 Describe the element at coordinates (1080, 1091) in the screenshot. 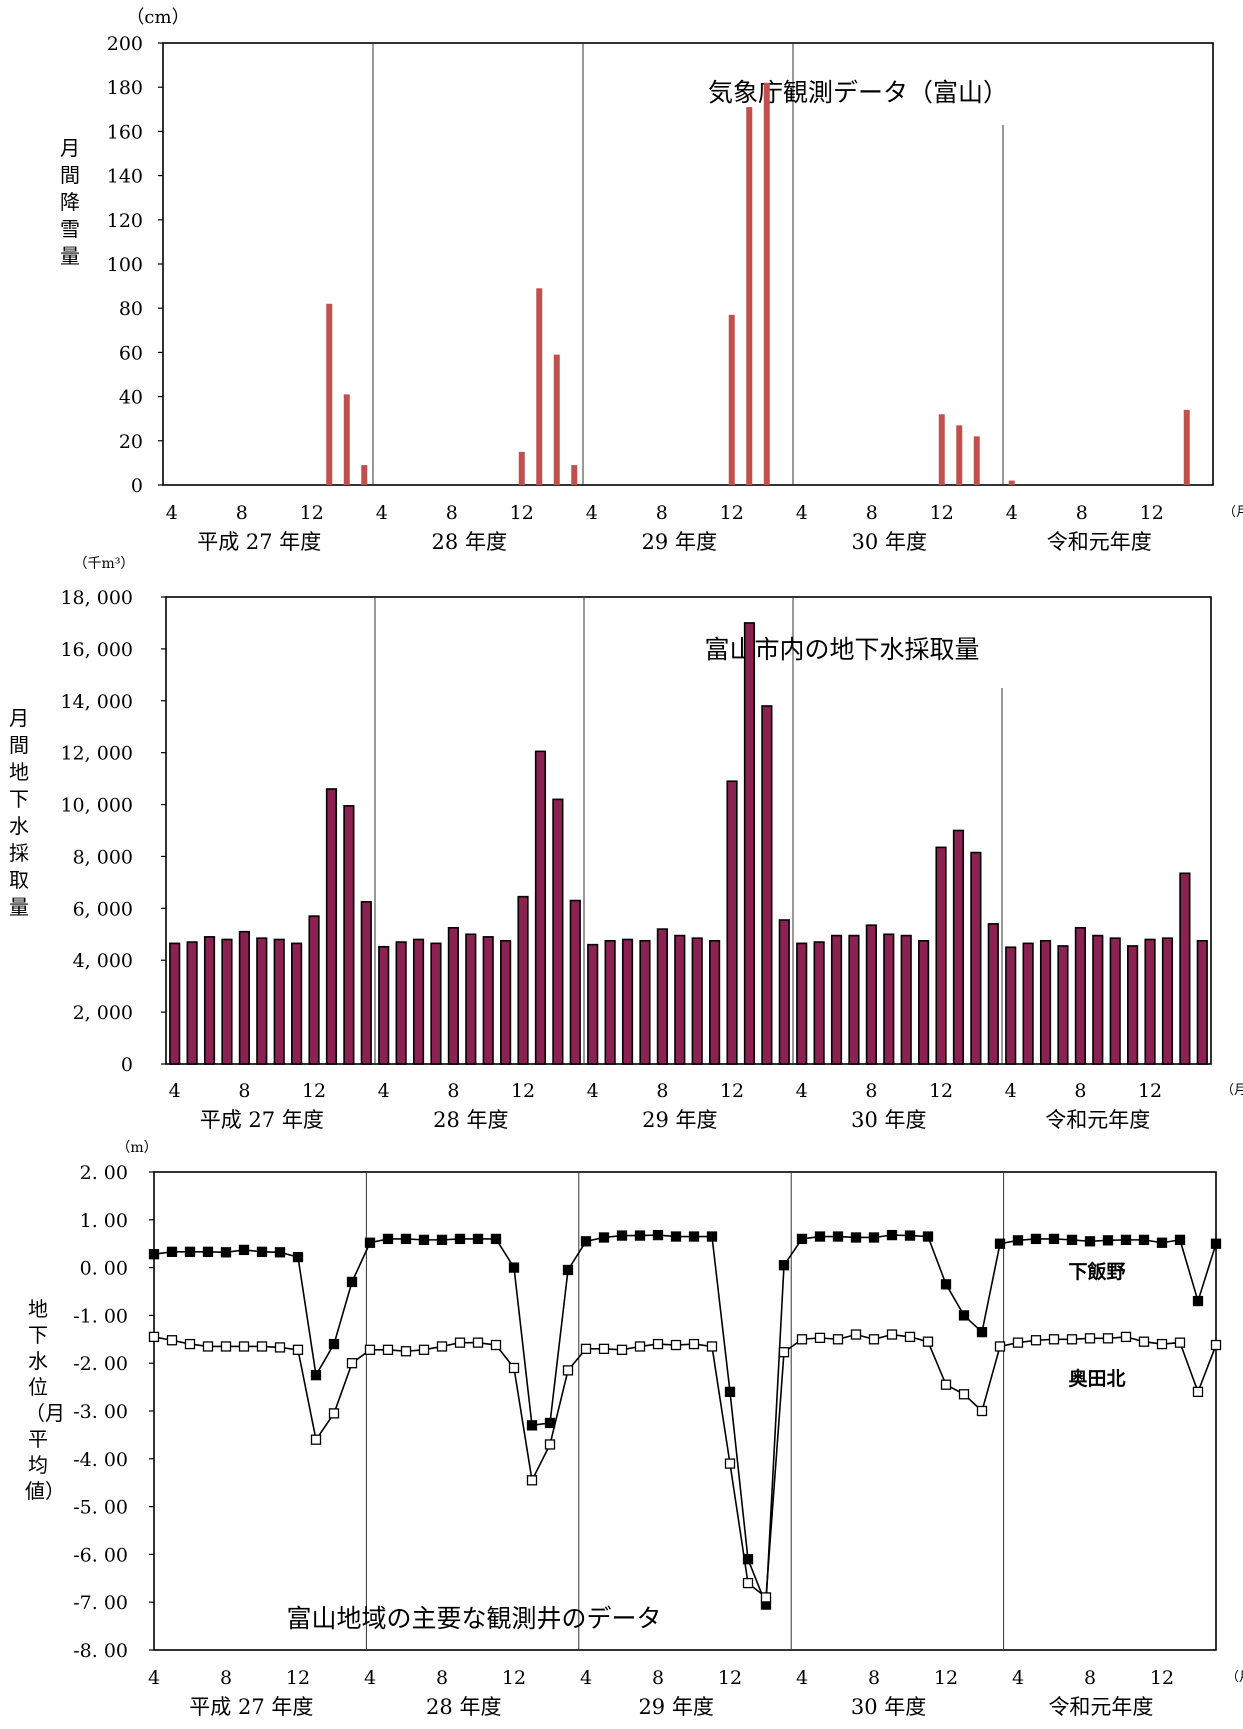

I see `water-xtick-label: 8` at that location.